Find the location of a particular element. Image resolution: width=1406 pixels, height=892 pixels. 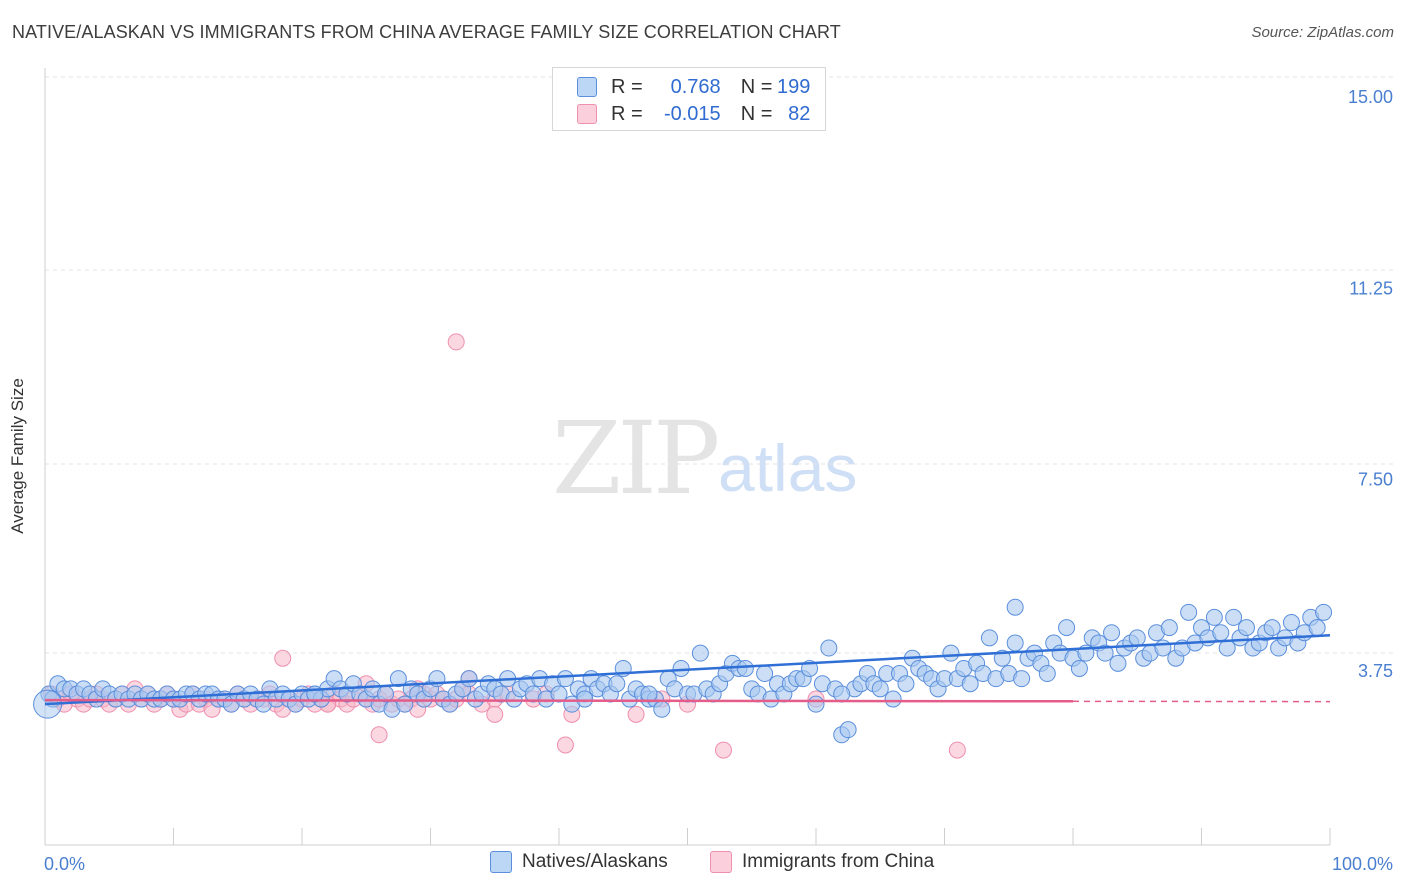

y-tick-label: 7.50 is located at coordinates (1375, 480).